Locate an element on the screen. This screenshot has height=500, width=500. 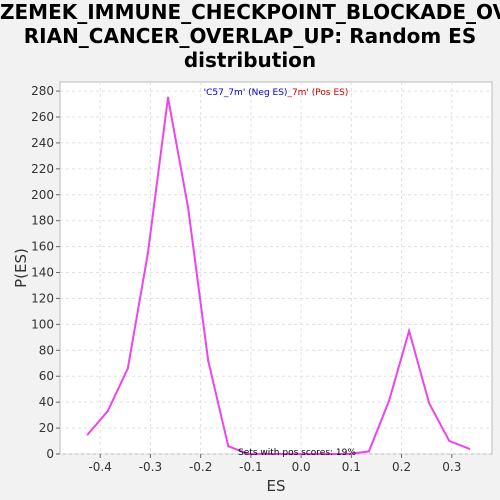
chart-title-line-2: RIAN_CANCER_OVERLAP_UP: Random ES is located at coordinates (250, 36).